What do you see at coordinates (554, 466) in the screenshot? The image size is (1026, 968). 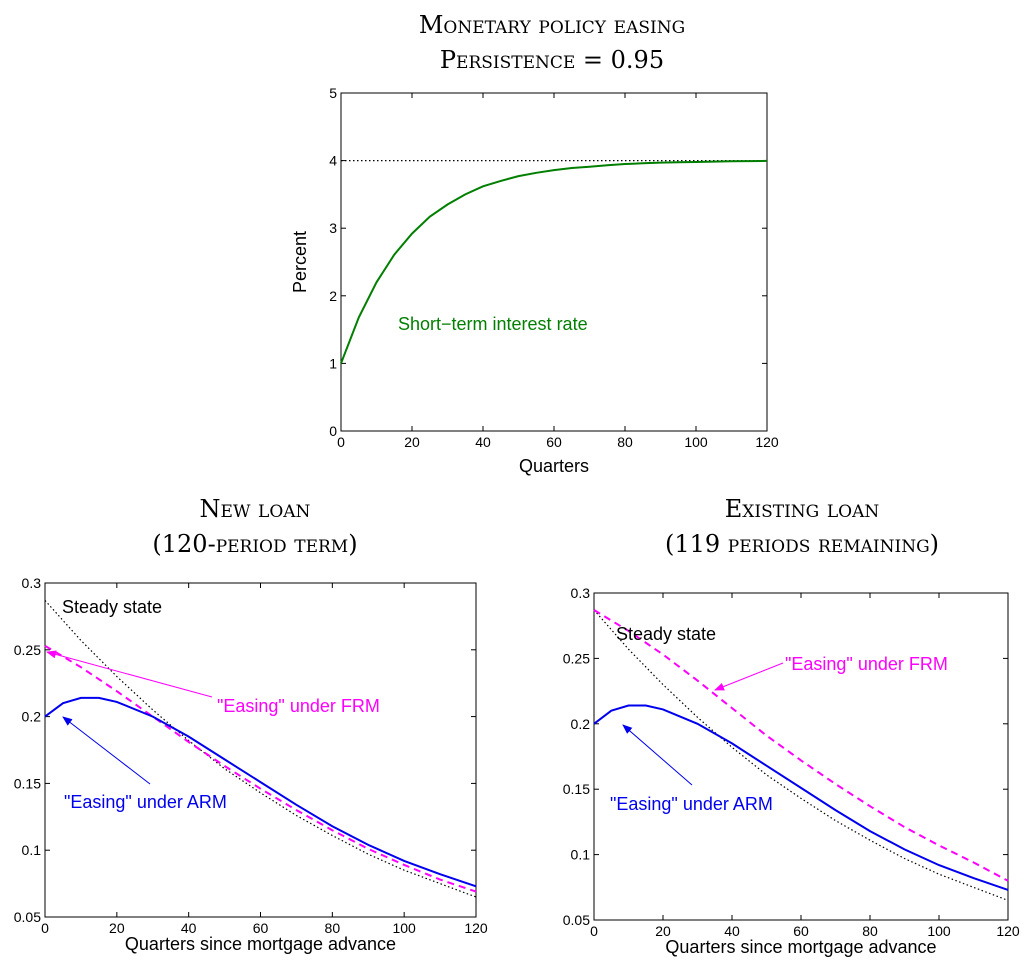 I see `x-axis-label: Quarters` at bounding box center [554, 466].